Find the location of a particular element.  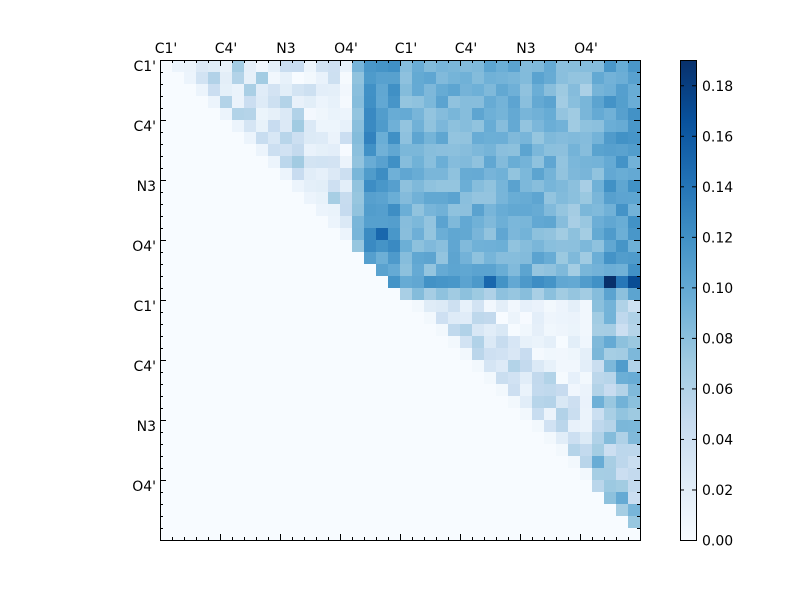

colorbar-tick-label: 0.04 is located at coordinates (717, 440).